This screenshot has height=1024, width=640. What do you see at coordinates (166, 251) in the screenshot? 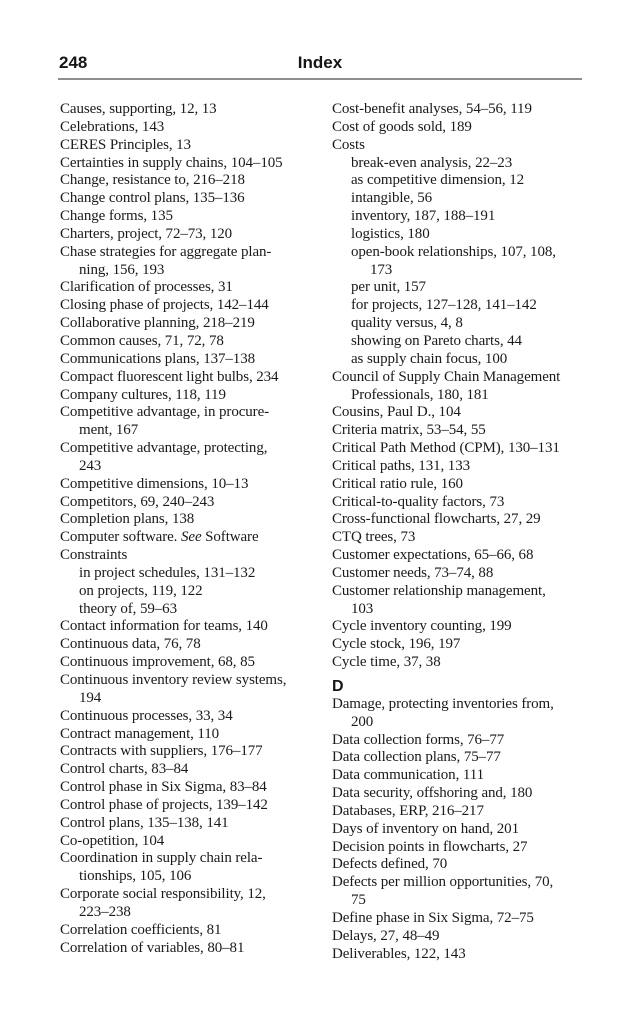
I see `index-entry-line: Chase strategies for aggregate plan-` at bounding box center [166, 251].